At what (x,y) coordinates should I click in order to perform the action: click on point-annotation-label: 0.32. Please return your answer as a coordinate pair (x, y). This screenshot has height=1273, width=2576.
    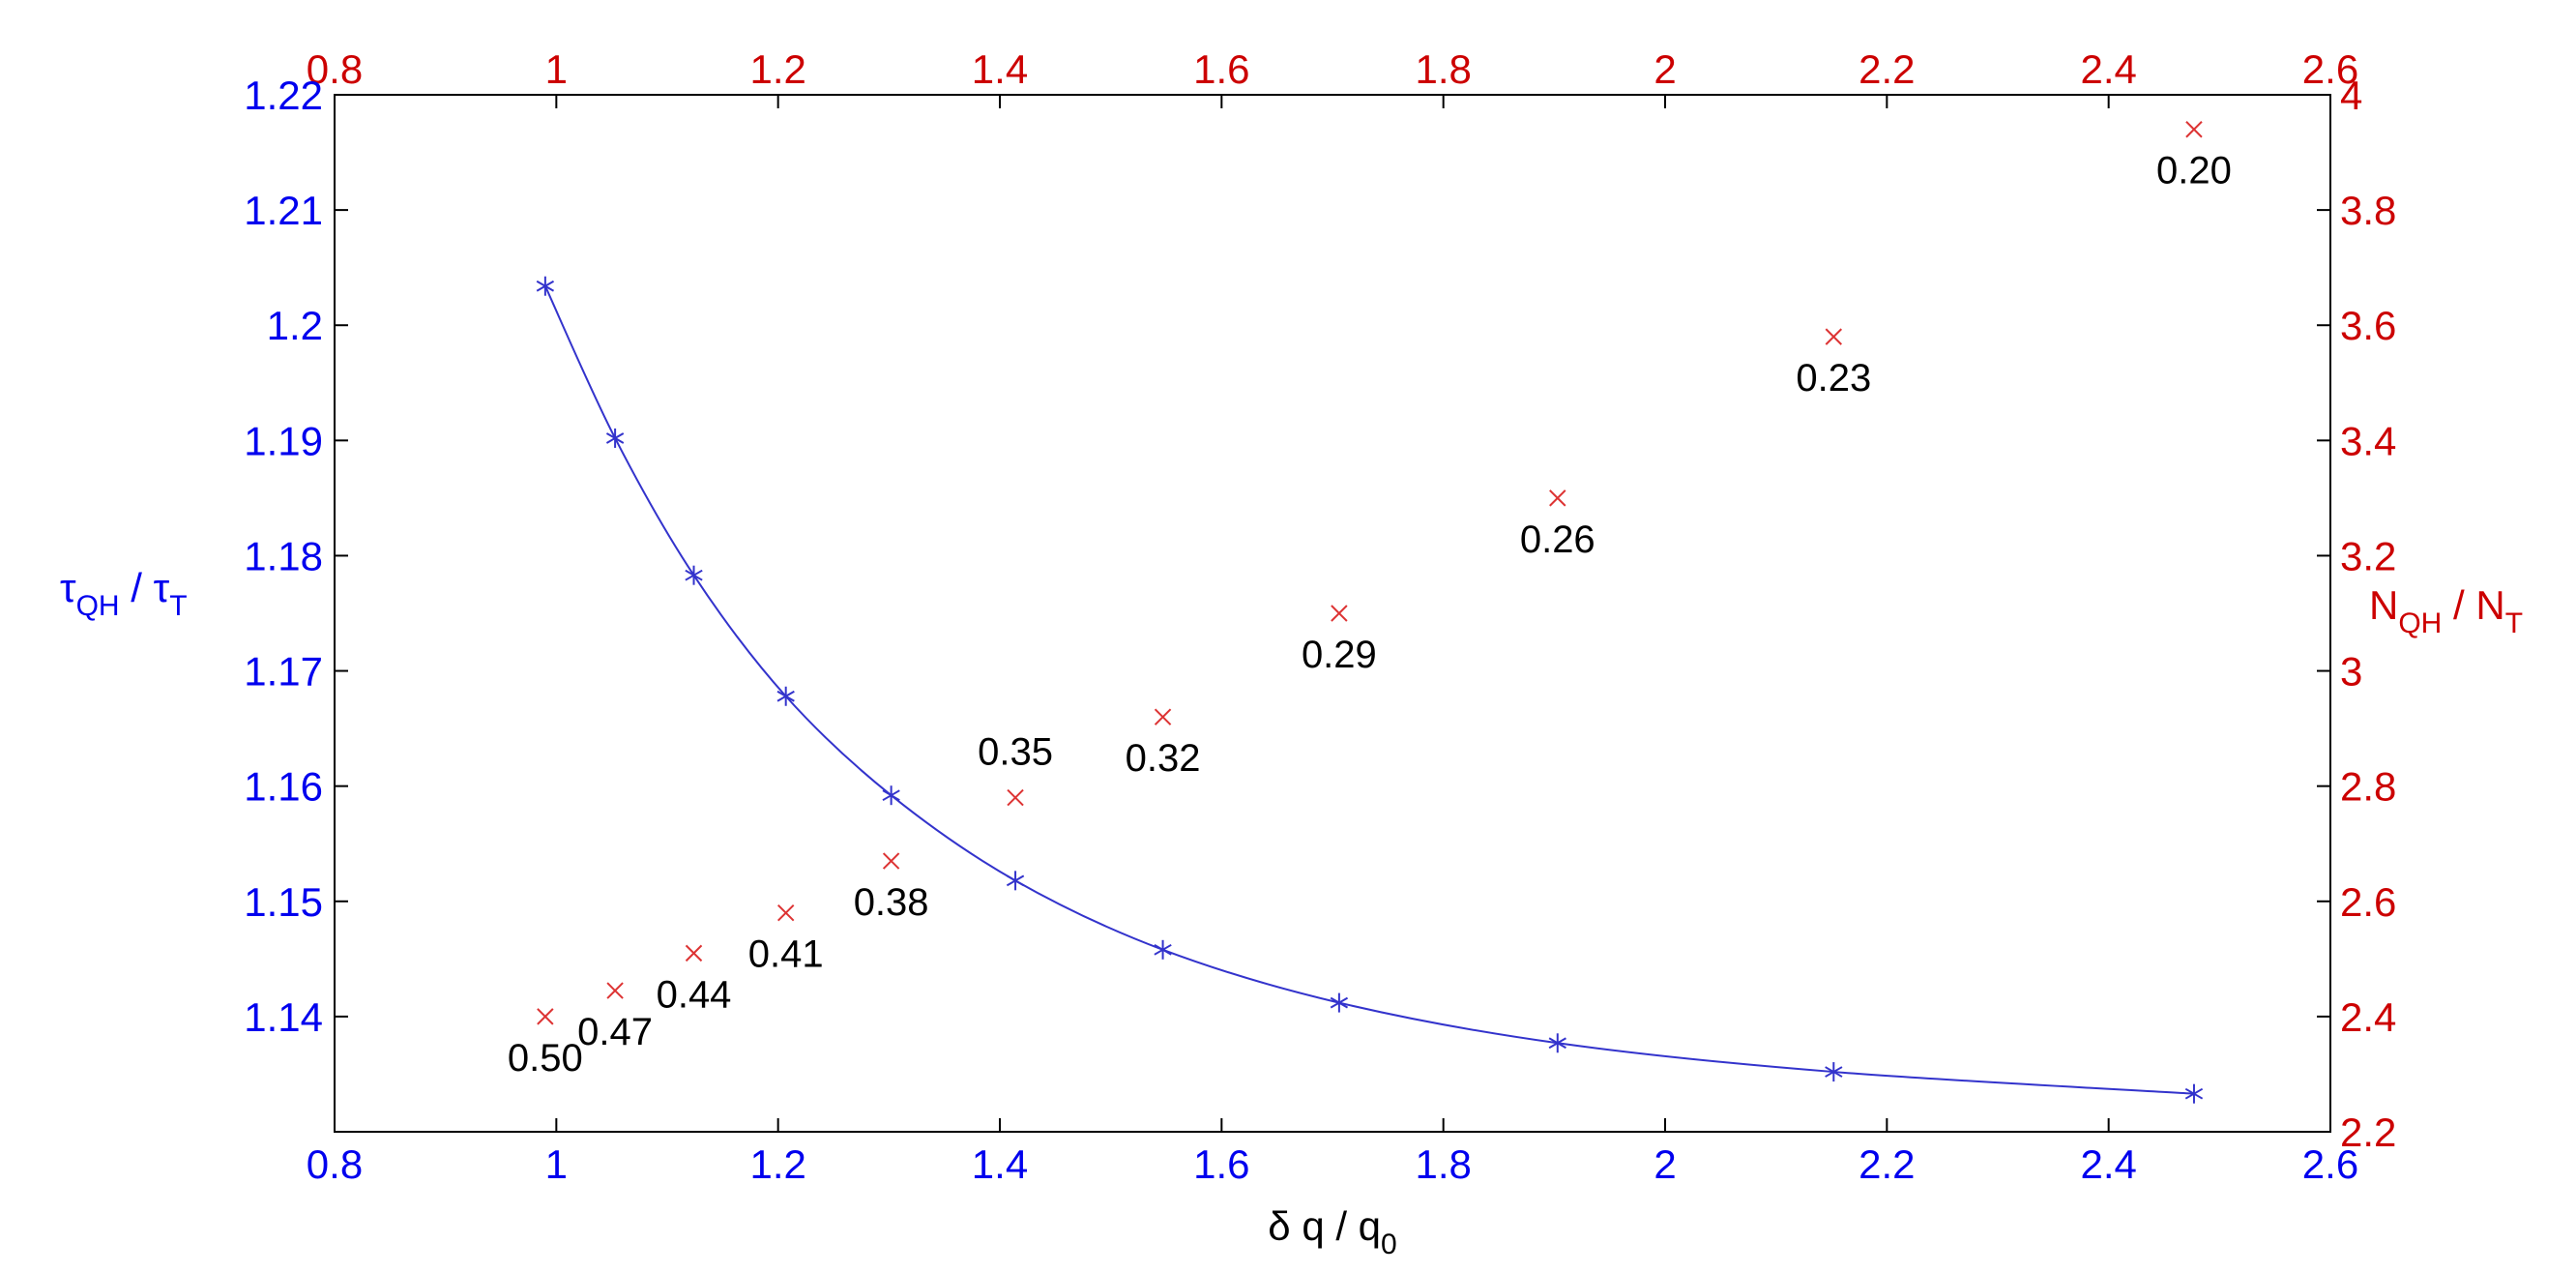
    Looking at the image, I should click on (1163, 758).